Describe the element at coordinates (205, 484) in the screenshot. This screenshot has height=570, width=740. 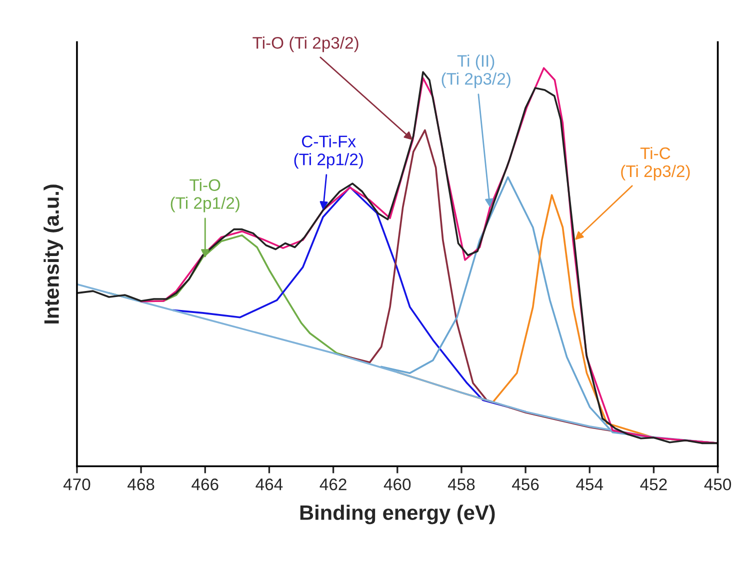
I see `x-tick-label: 466` at that location.